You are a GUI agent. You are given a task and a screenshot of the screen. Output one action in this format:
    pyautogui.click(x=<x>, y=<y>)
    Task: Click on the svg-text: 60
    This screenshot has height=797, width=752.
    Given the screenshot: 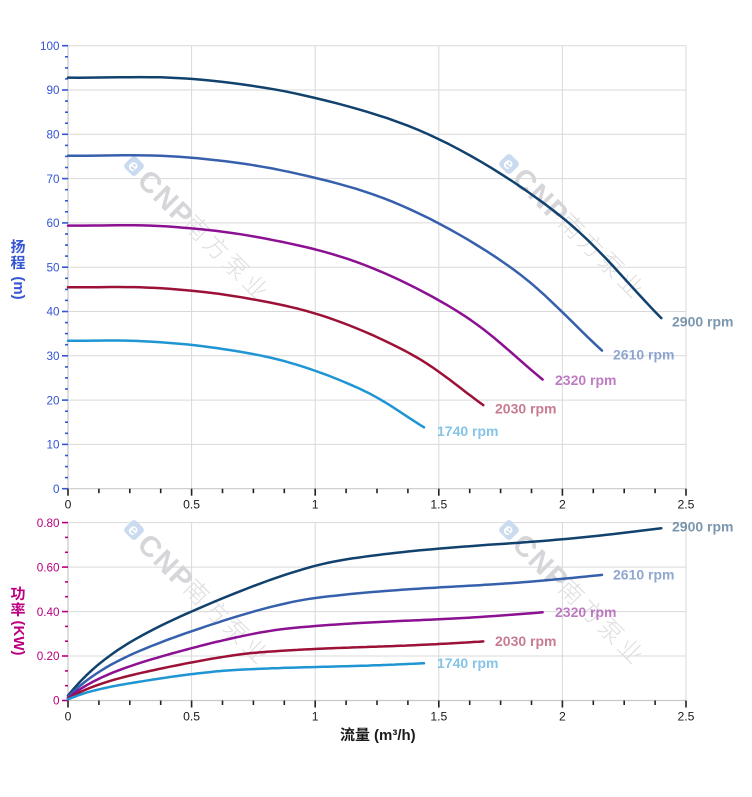 What is the action you would take?
    pyautogui.click(x=53, y=223)
    